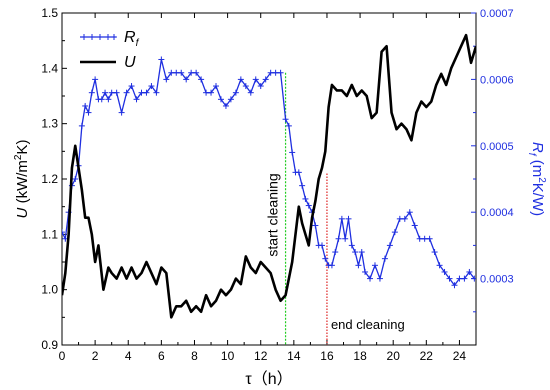 This screenshot has height=390, width=550. What do you see at coordinates (427, 356) in the screenshot?
I see `x-tick-label: 22` at bounding box center [427, 356].